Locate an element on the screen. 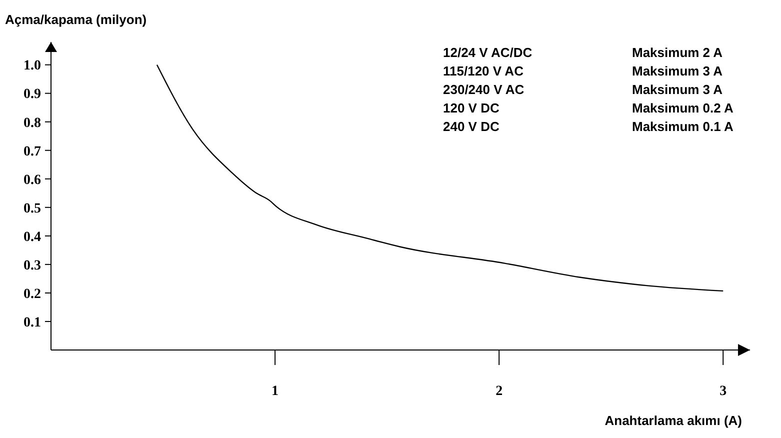  annotation: 120 V DC is located at coordinates (471, 108).